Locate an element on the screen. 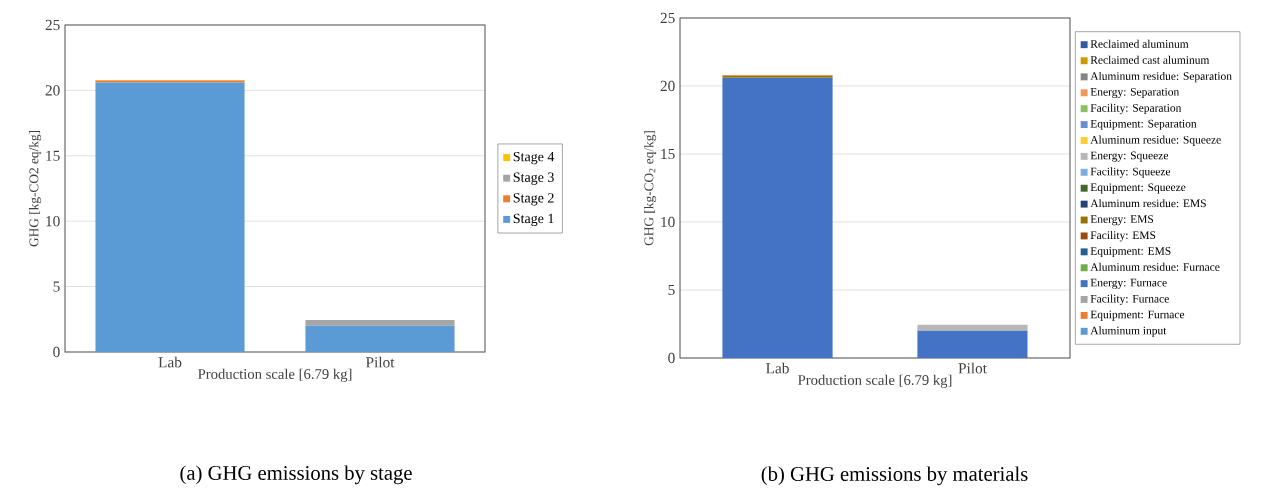  text: (b) GHG emissions by materials is located at coordinates (894, 476).